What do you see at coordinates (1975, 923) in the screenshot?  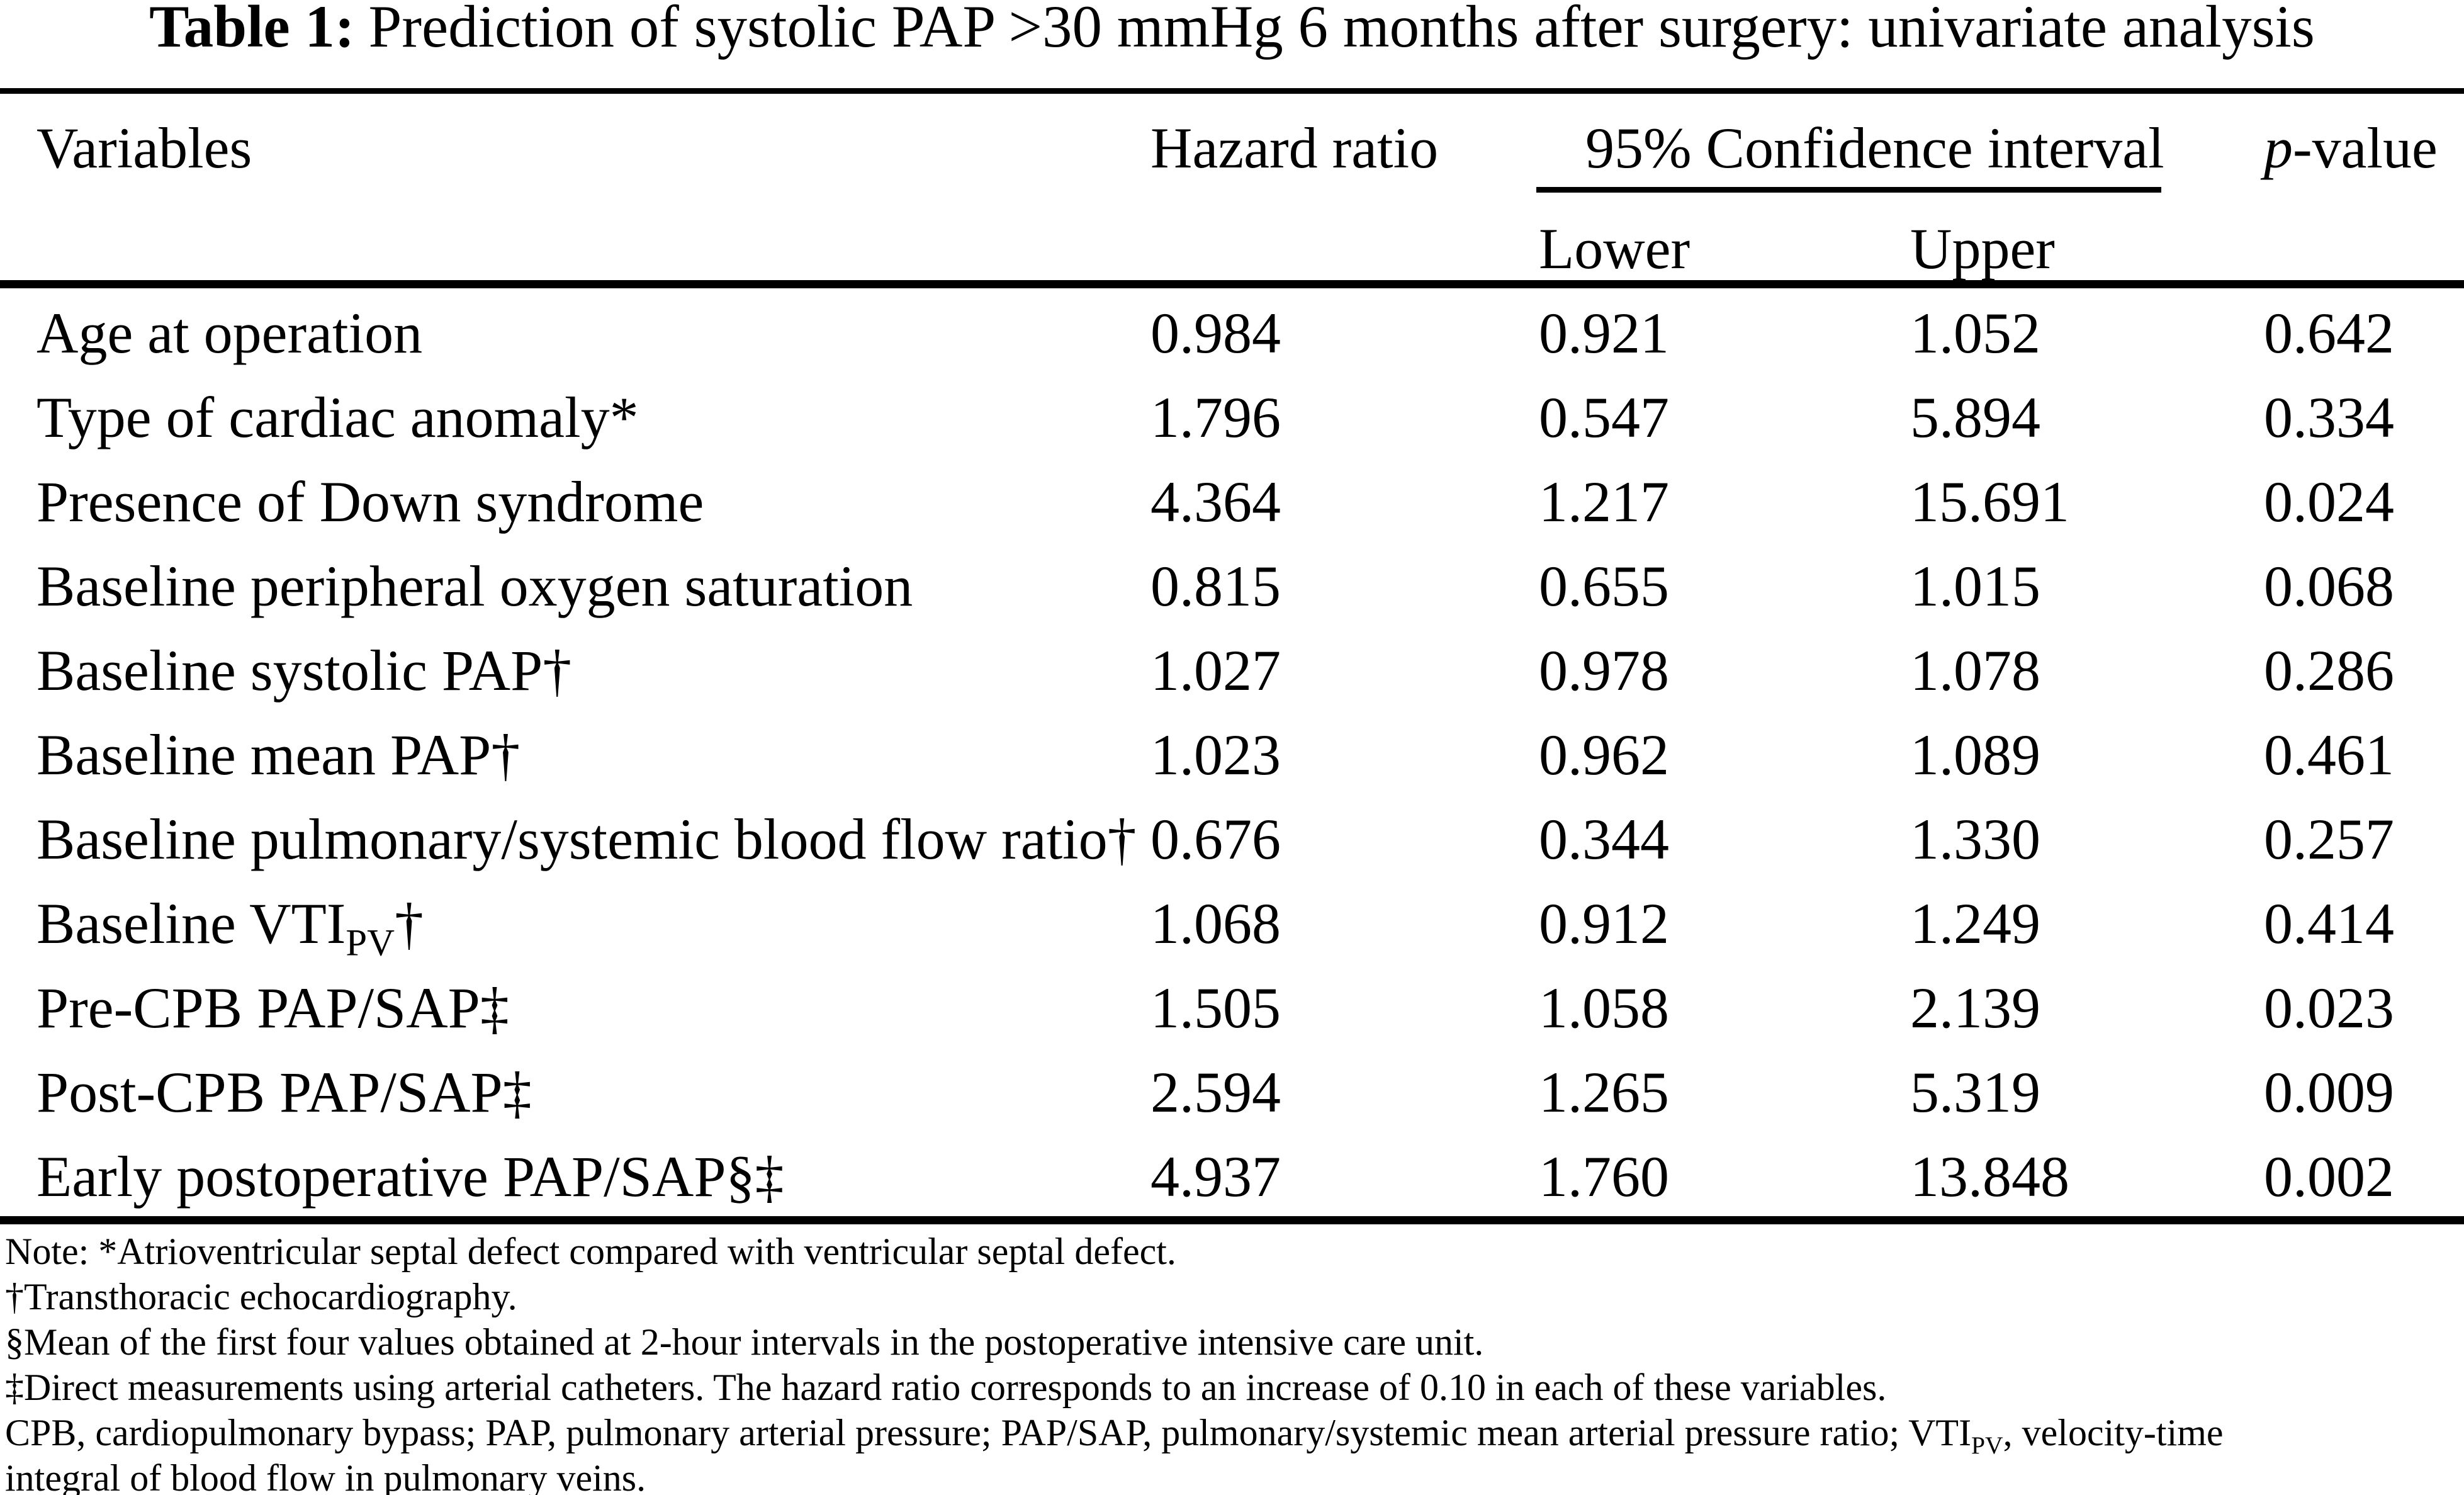 I see `cell-ci-upper: 1.249` at bounding box center [1975, 923].